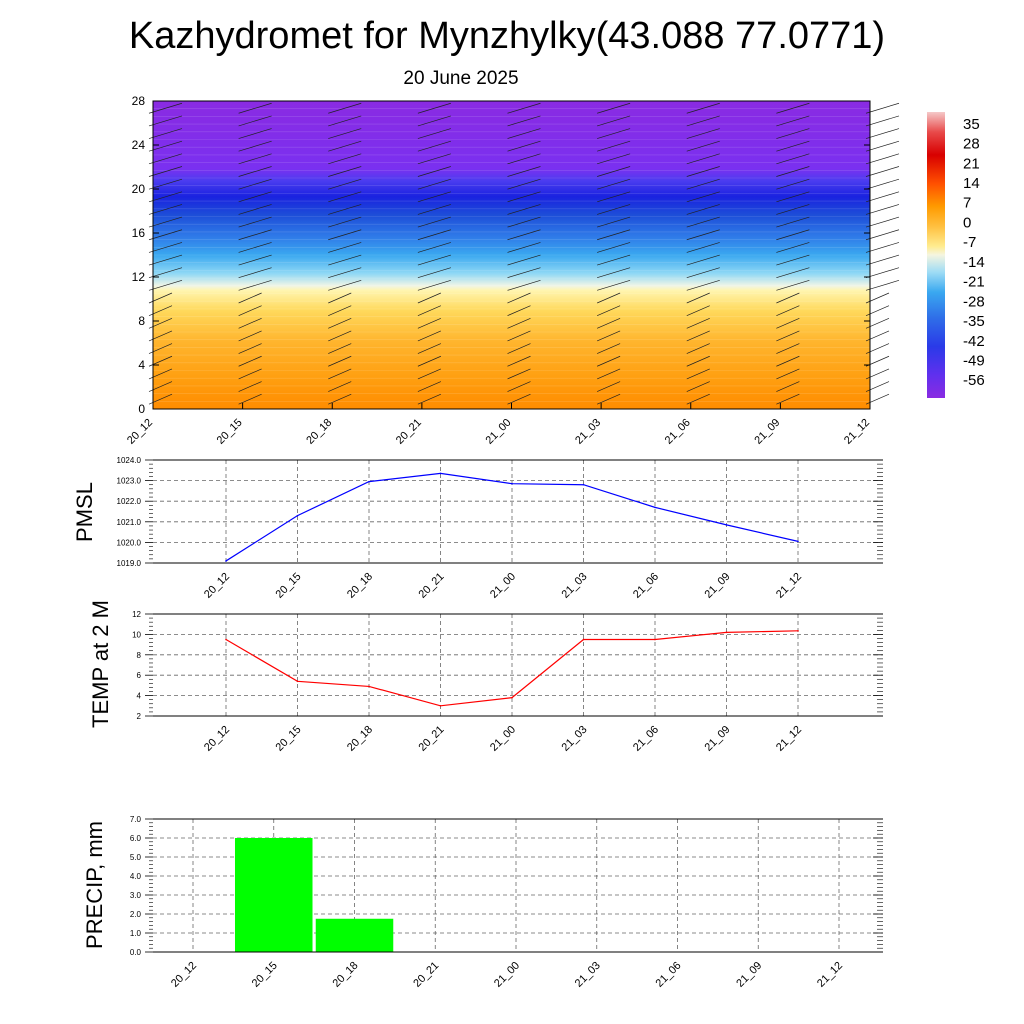 The height and width of the screenshot is (1024, 1024). Describe the element at coordinates (136, 838) in the screenshot. I see `y-tick-label: 6.0` at that location.